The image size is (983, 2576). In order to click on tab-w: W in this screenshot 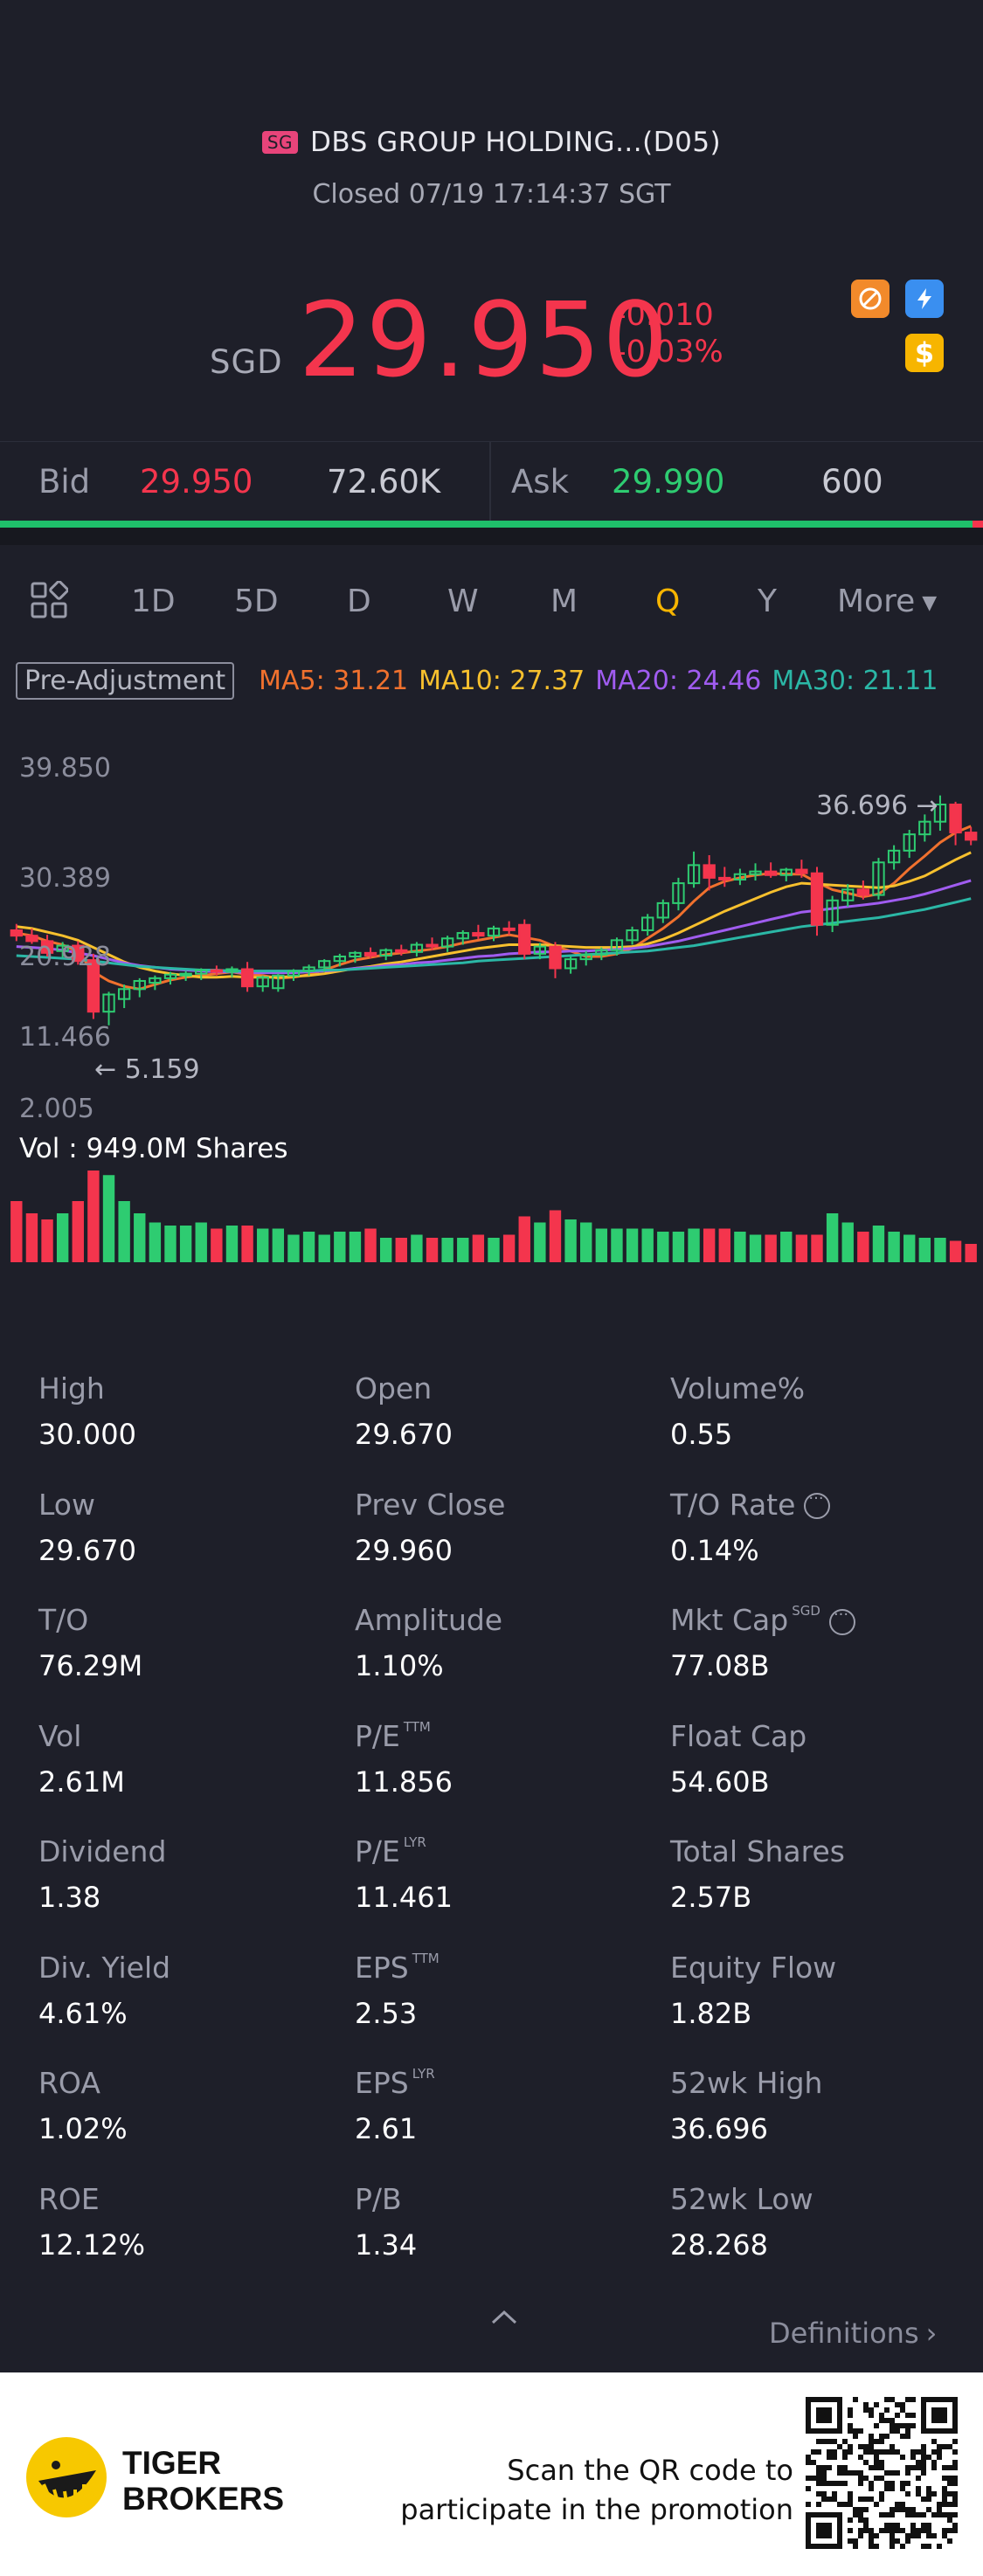, I will do `click(463, 601)`.